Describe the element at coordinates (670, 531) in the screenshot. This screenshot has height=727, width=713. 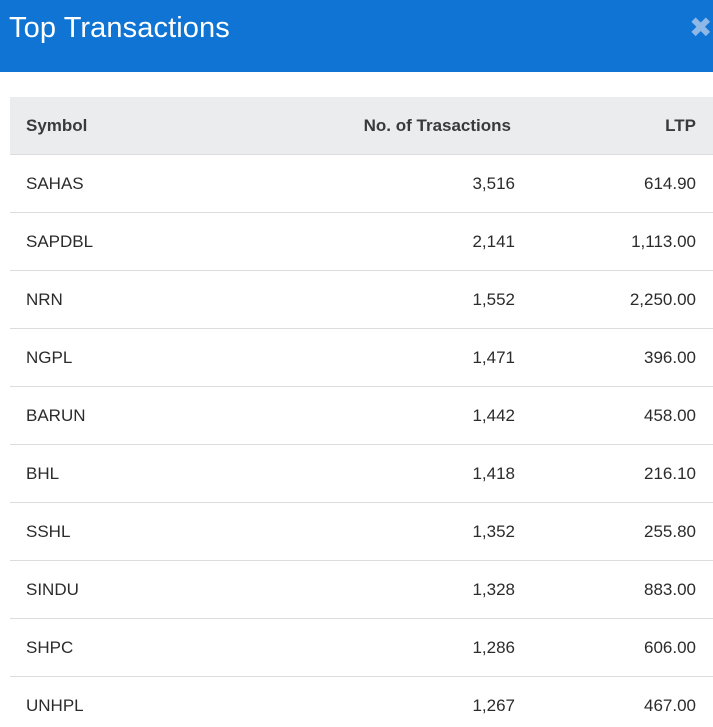
I see `ltp-cell: 255.80` at that location.